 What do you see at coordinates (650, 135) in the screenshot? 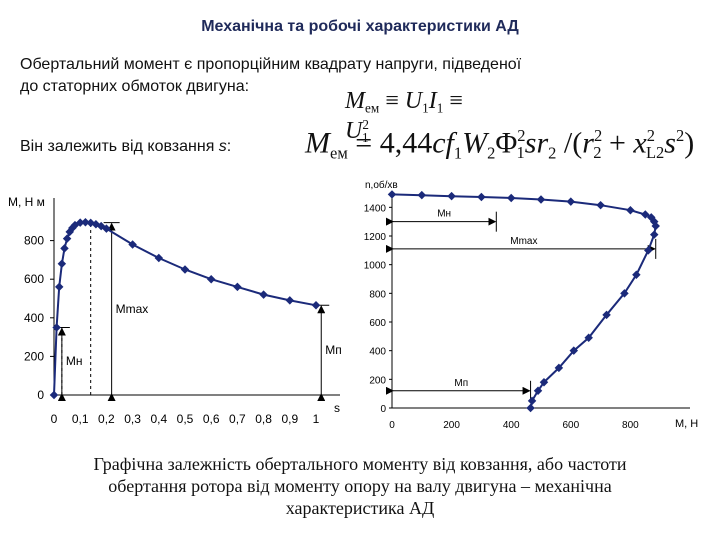
I see `f2-x-sup: 2` at bounding box center [650, 135].